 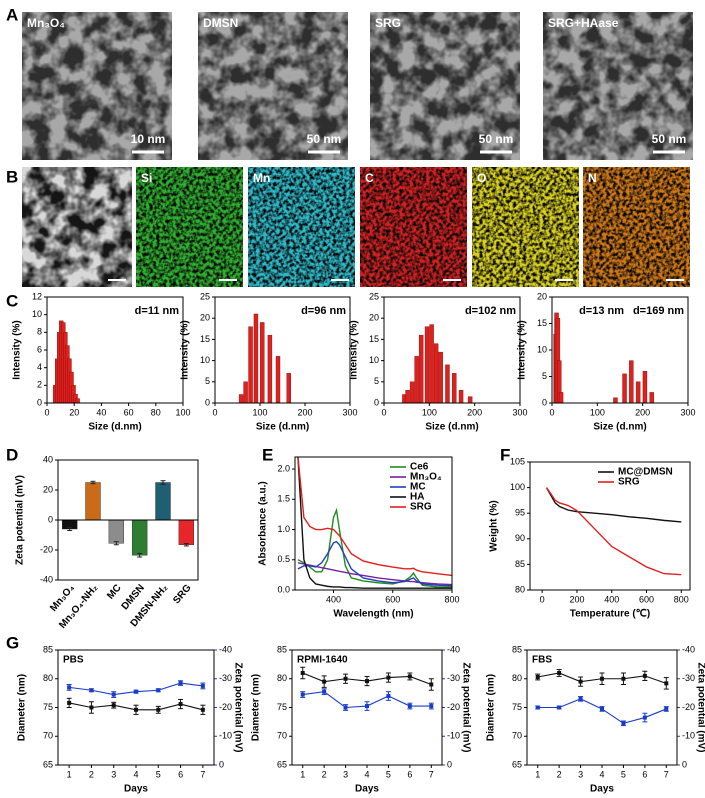 I want to click on y-tick-label: 70, so click(x=282, y=736).